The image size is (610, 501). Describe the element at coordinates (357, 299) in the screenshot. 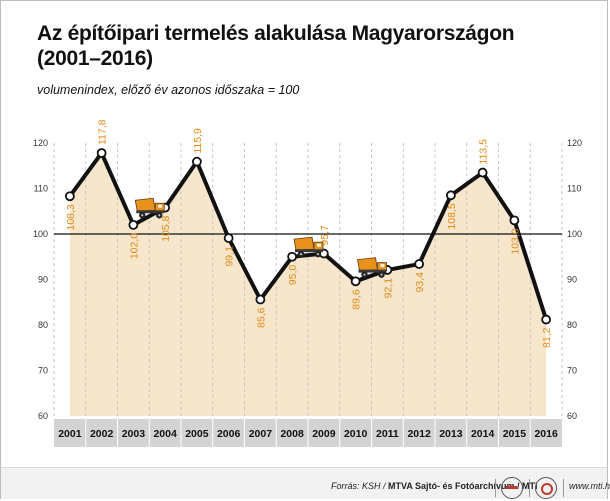

I see `data-label: 89,6` at that location.